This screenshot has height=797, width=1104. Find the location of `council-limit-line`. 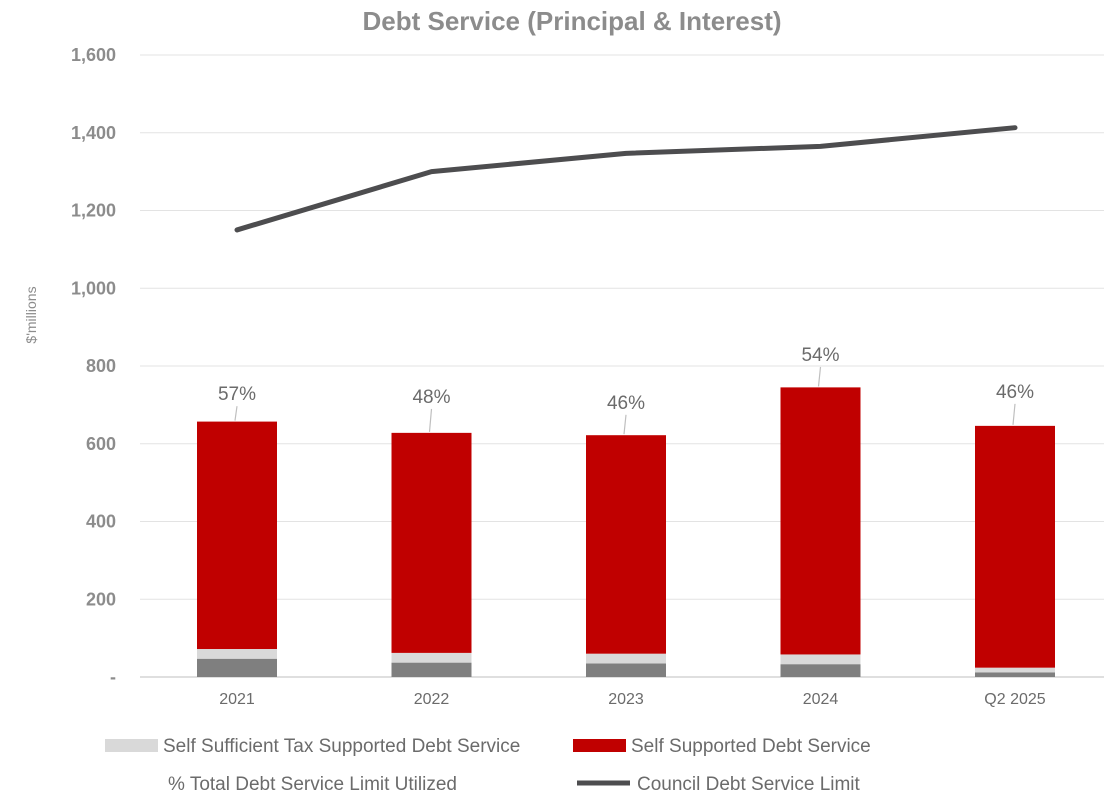

council-limit-line is located at coordinates (626, 179).